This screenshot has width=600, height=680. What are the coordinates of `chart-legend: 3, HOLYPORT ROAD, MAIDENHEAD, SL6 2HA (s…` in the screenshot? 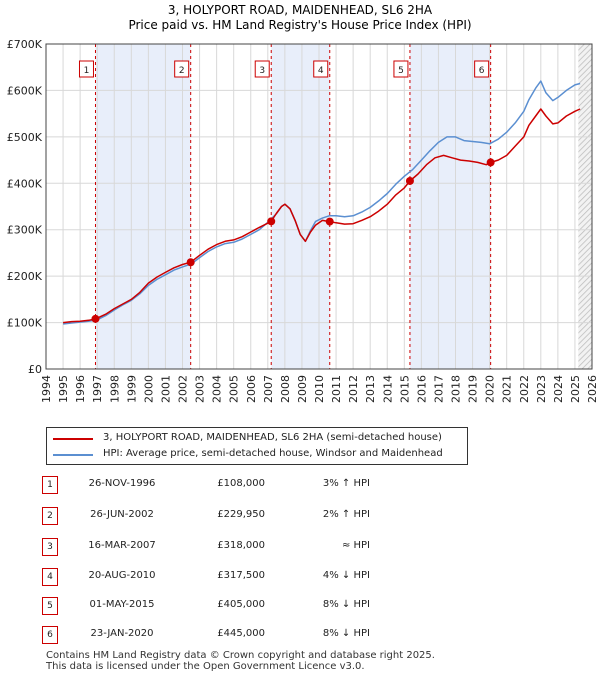 It's located at (257, 446).